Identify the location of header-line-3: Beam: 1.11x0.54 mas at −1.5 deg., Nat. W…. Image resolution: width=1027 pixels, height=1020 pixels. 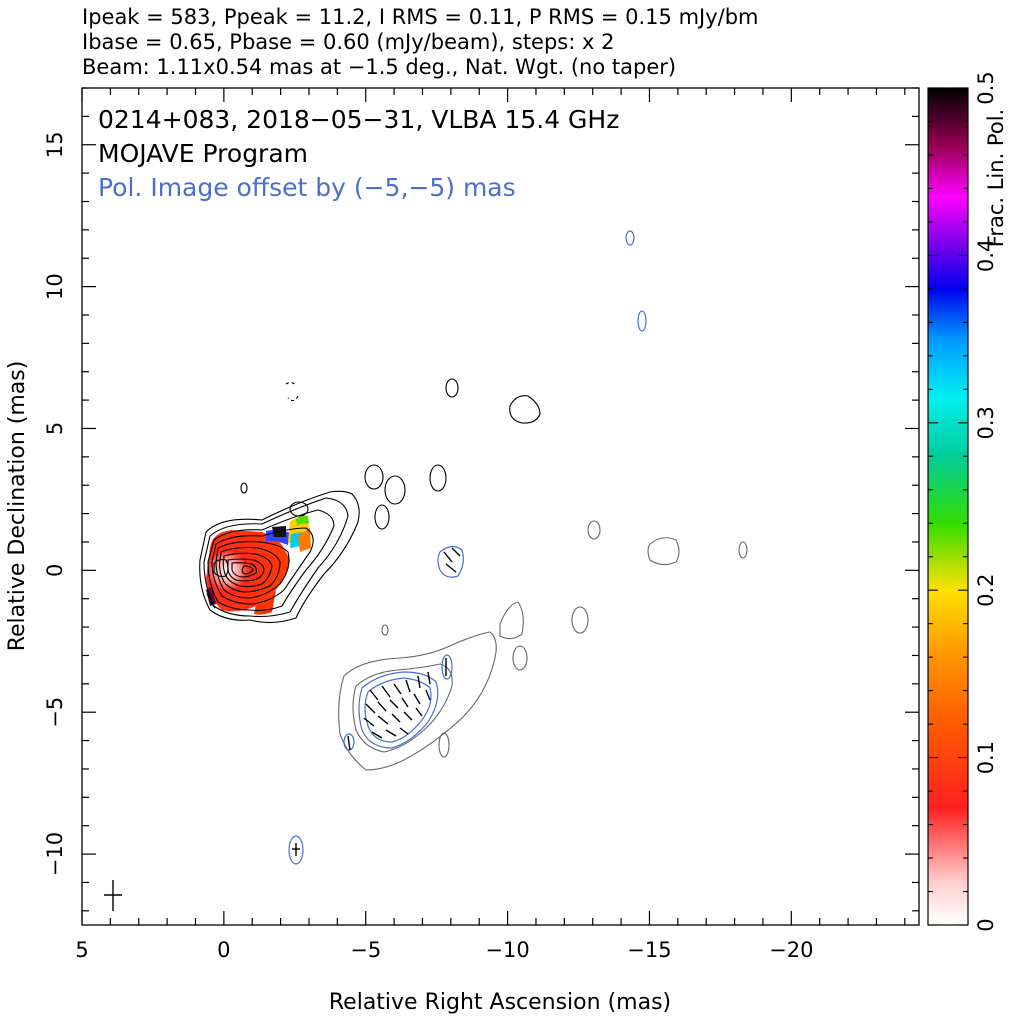
(379, 67).